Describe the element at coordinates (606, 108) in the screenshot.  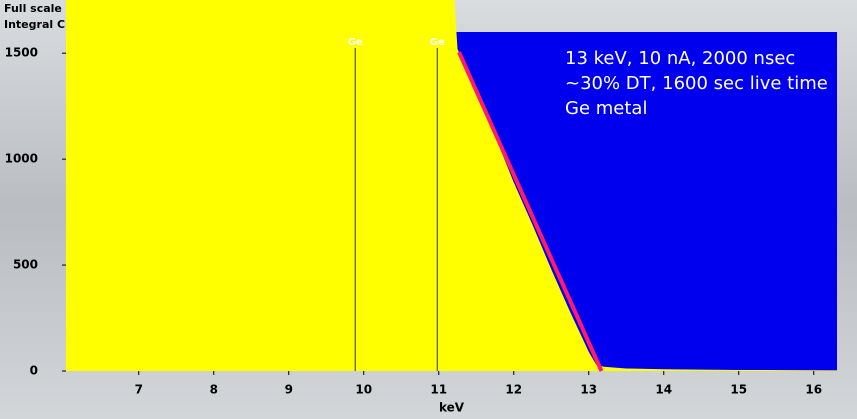
I see `annotation: Ge metal` at that location.